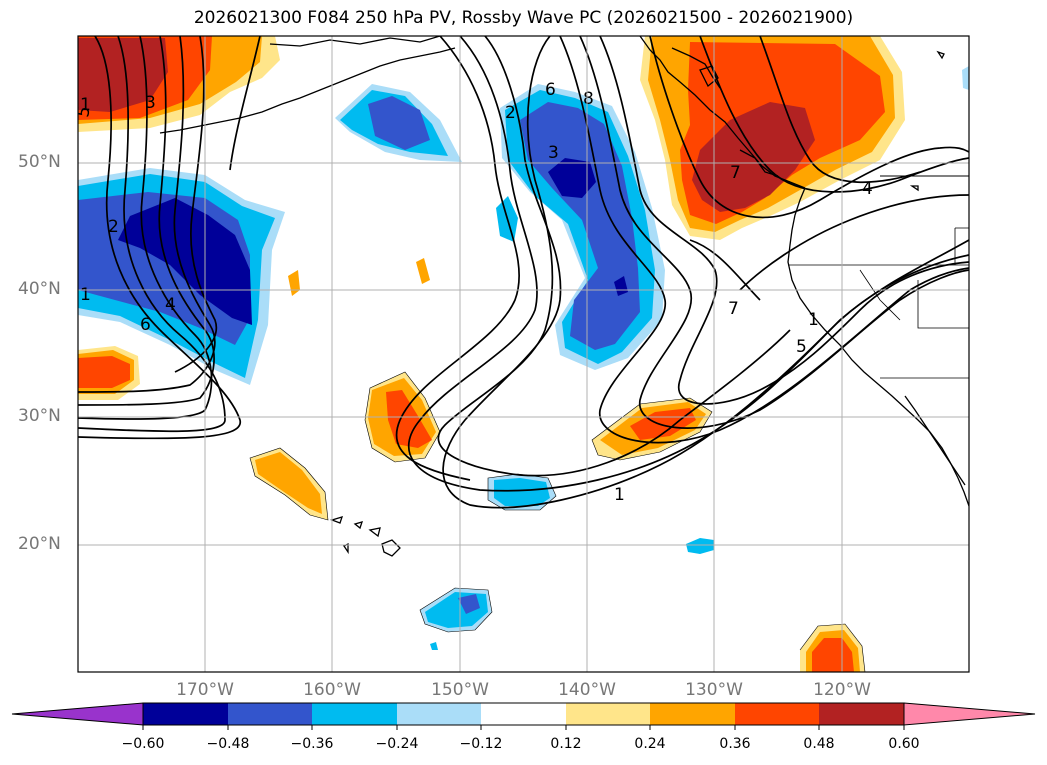  I want to click on lat-label: 40°N, so click(39, 289).